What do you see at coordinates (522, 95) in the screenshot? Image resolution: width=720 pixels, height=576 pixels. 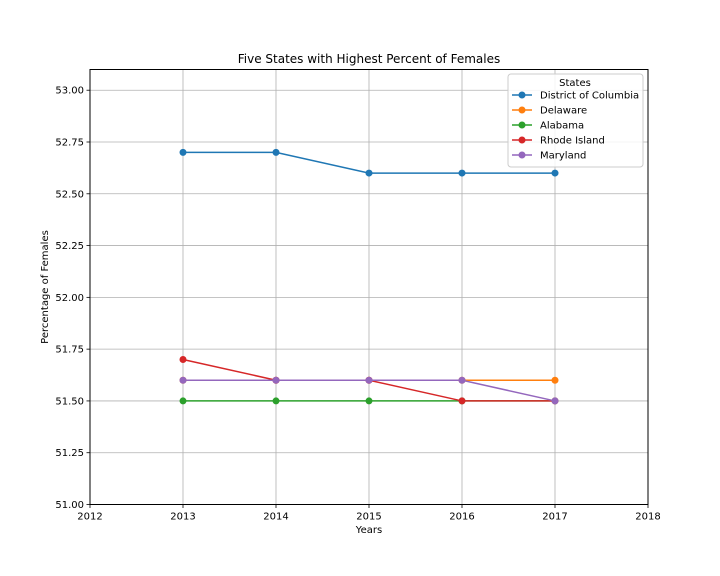 I see `legend-swatch-marker-district-of-columbia` at bounding box center [522, 95].